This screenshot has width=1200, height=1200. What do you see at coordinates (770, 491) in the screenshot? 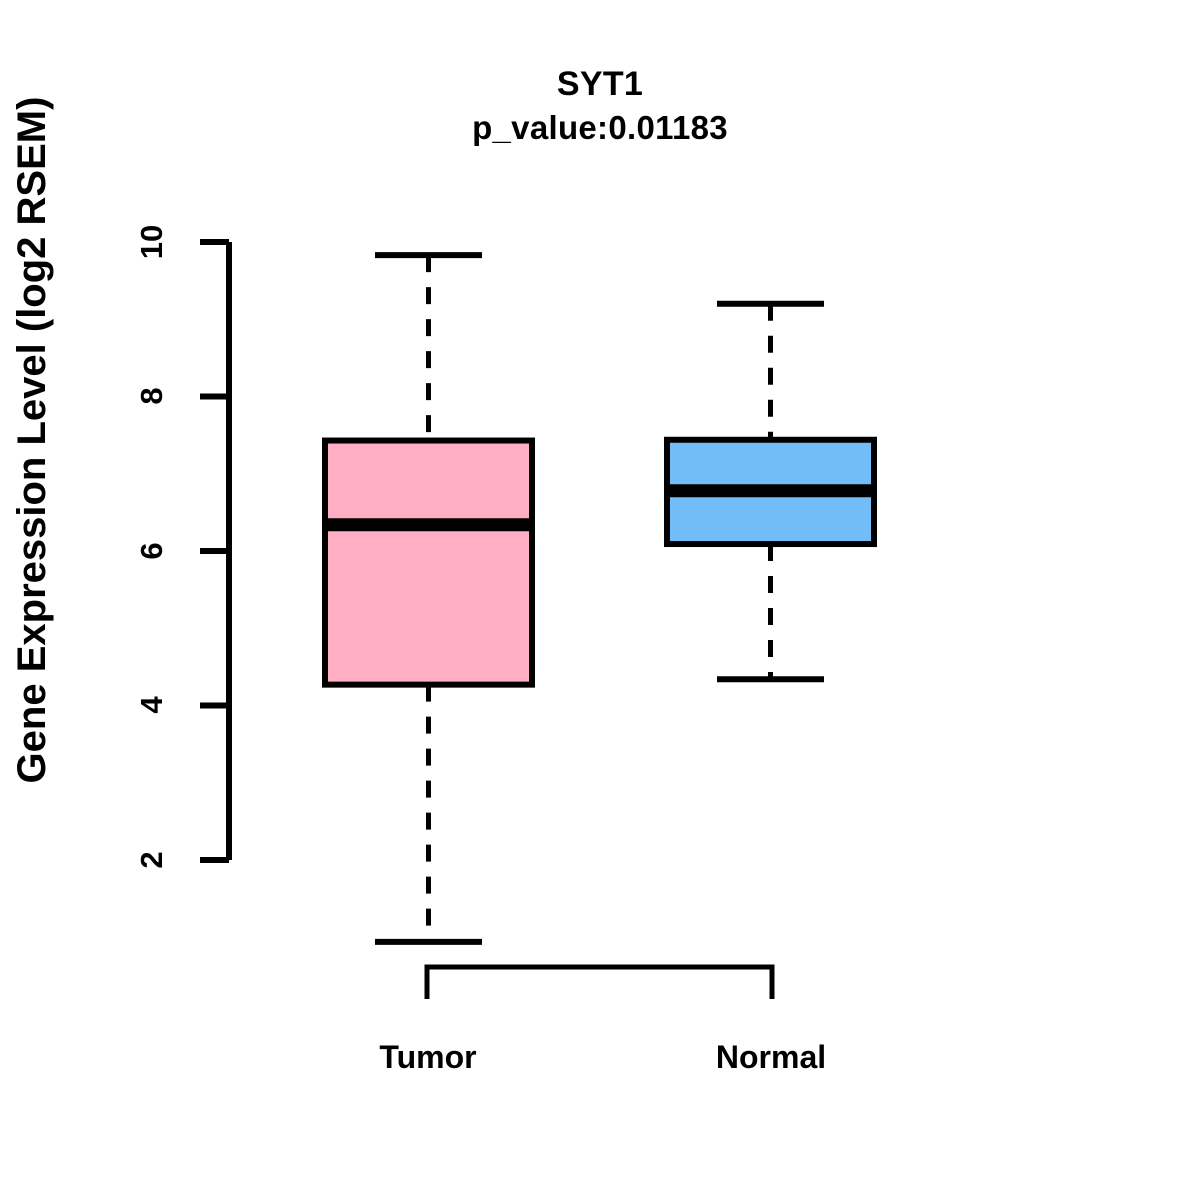
I see `box-normal` at bounding box center [770, 491].